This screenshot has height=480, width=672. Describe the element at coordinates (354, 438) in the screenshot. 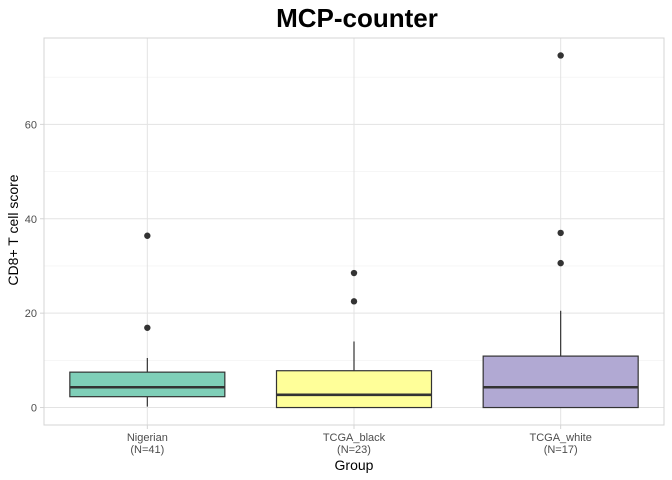

I see `x-tick-label-group: TCGA_black` at that location.